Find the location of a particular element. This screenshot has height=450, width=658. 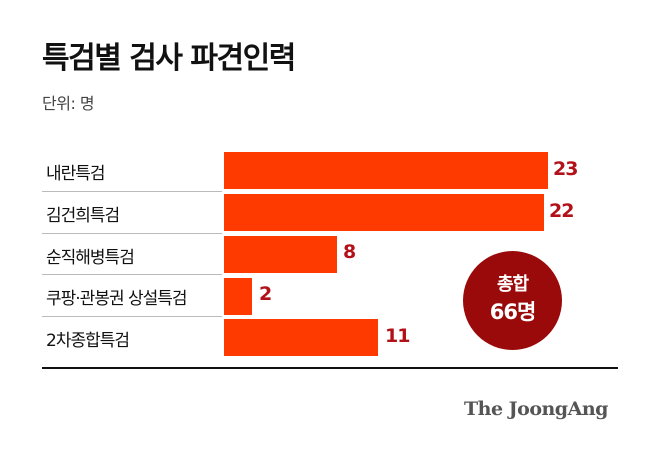

total-bubble: 총합 66명 is located at coordinates (512, 300).